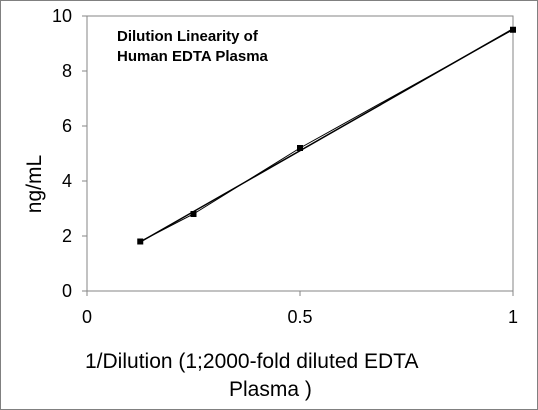 Image resolution: width=538 pixels, height=410 pixels. What do you see at coordinates (87, 317) in the screenshot?
I see `x-tick-label: 0` at bounding box center [87, 317].